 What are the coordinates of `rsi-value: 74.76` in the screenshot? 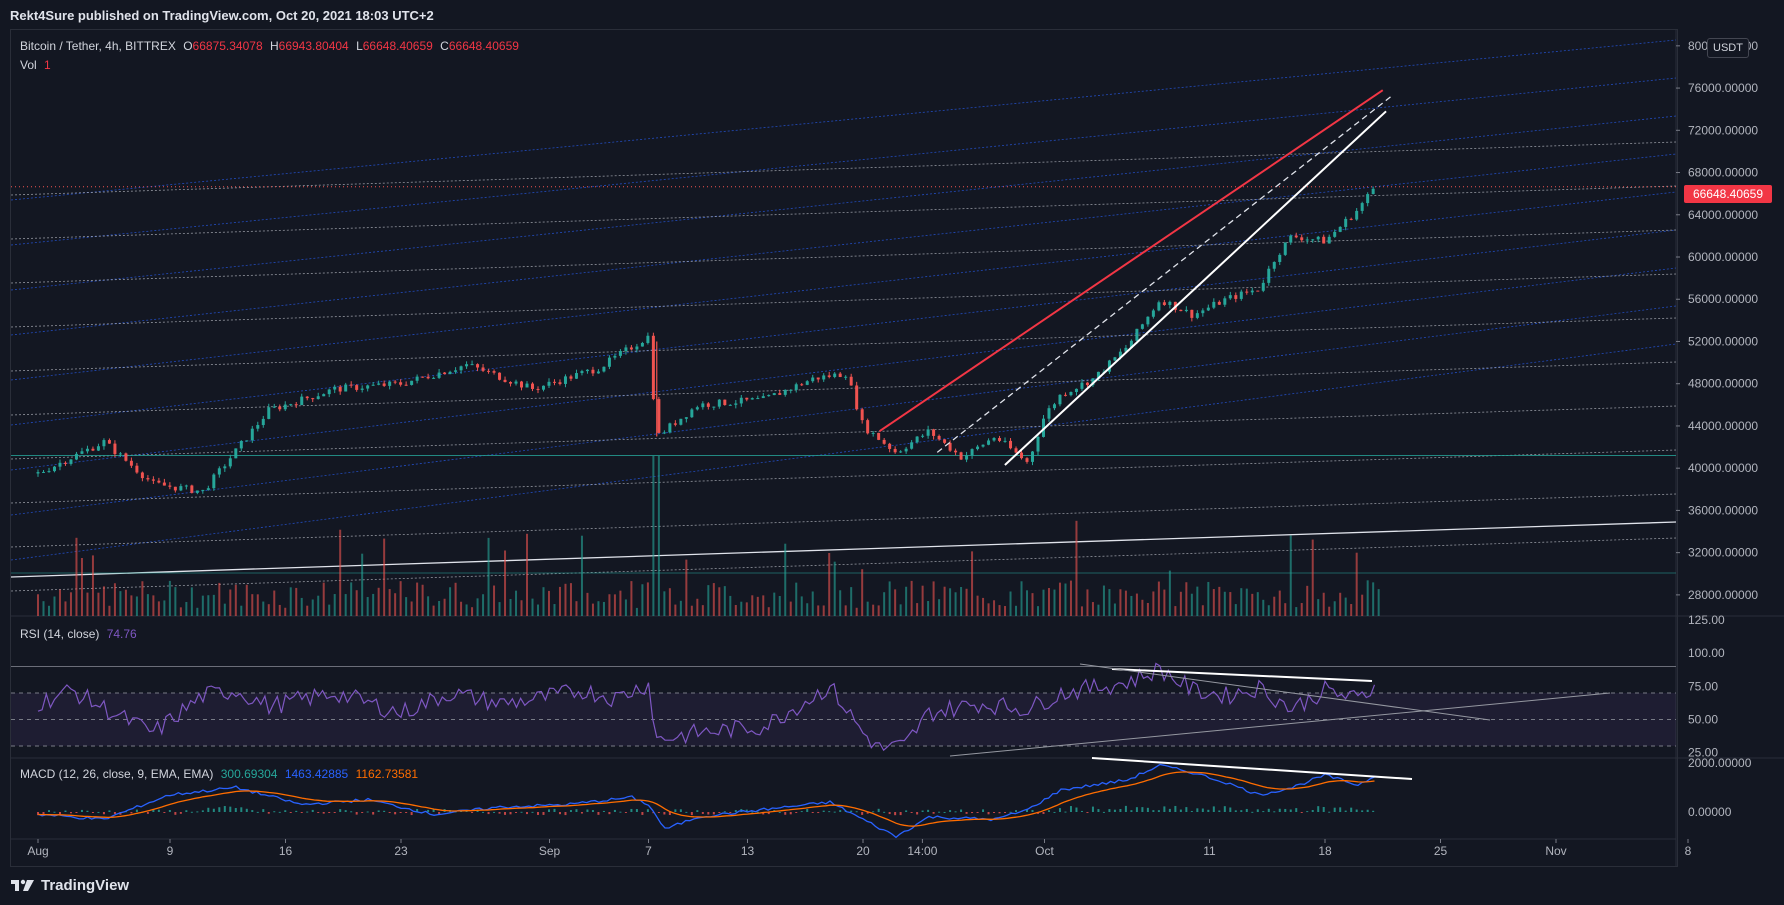 It's located at (121, 634).